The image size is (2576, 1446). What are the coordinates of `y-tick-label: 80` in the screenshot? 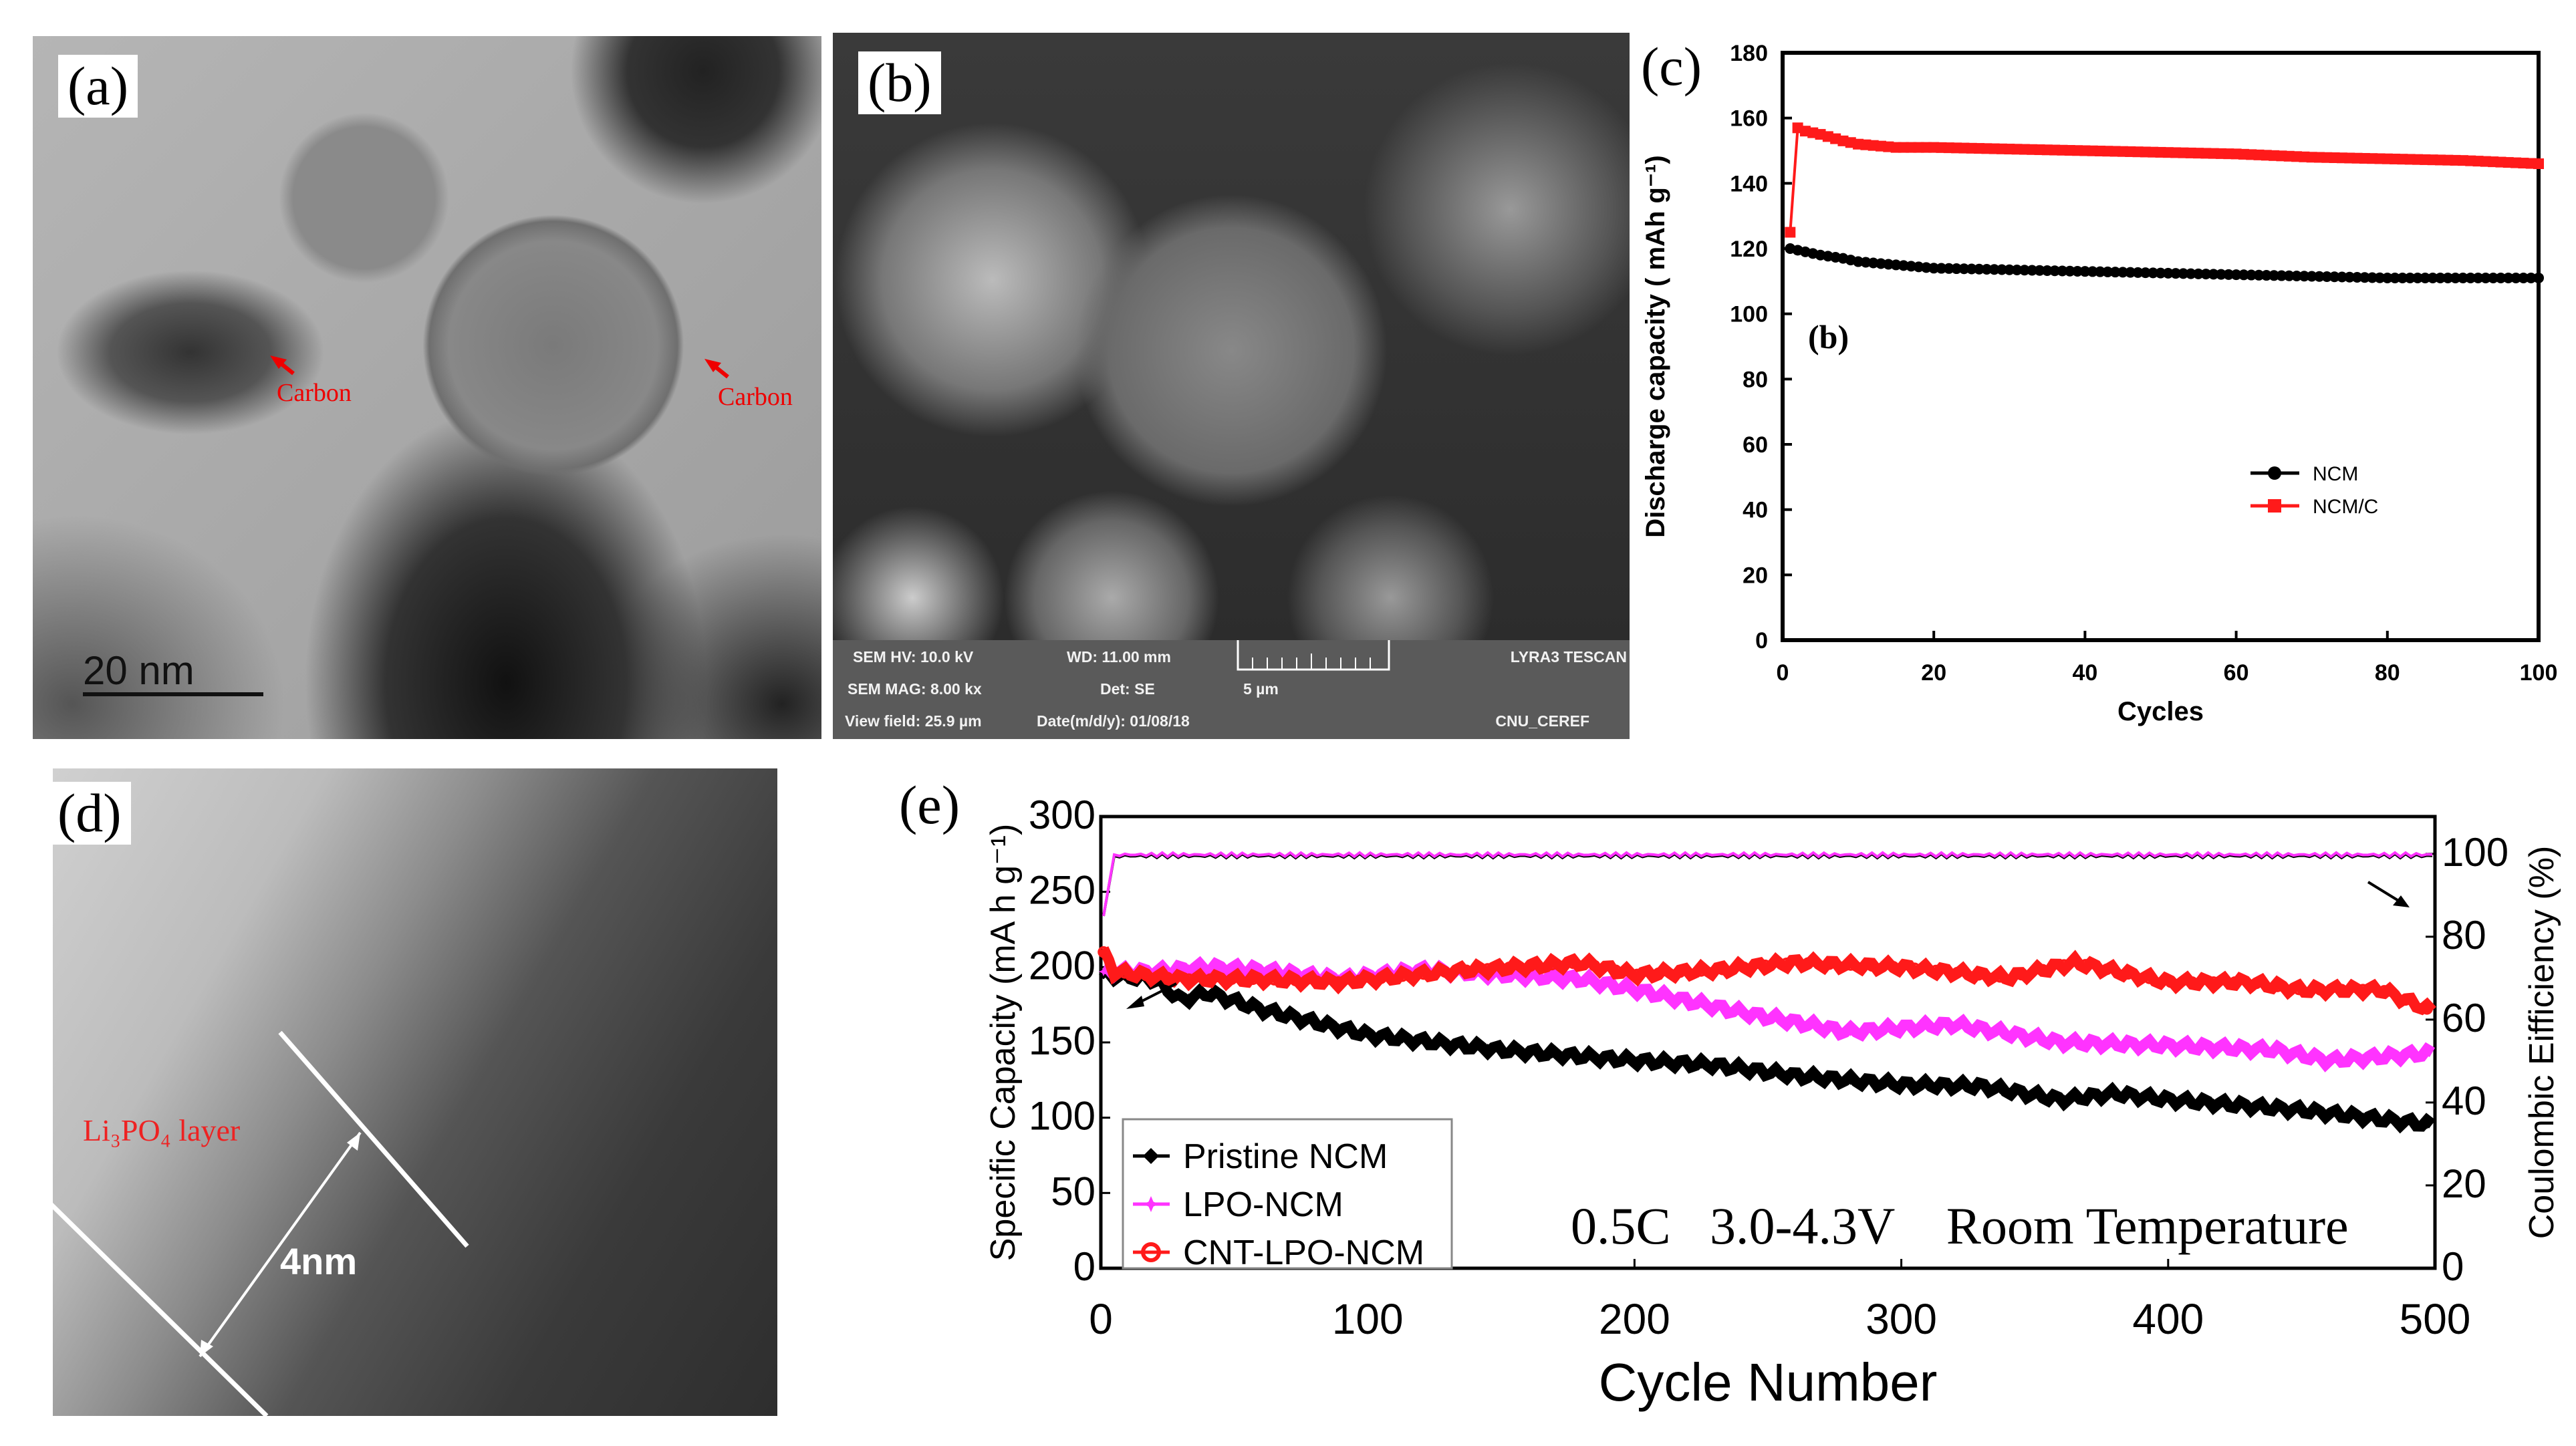 It's located at (1756, 379).